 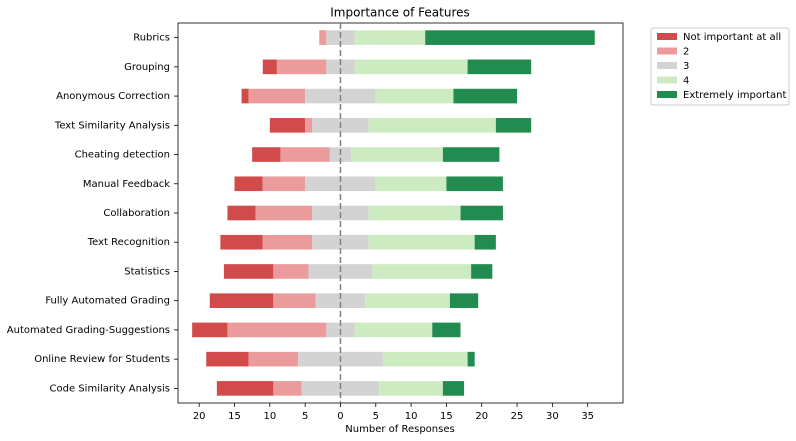 What do you see at coordinates (734, 95) in the screenshot?
I see `legend-label: Extremely important` at bounding box center [734, 95].